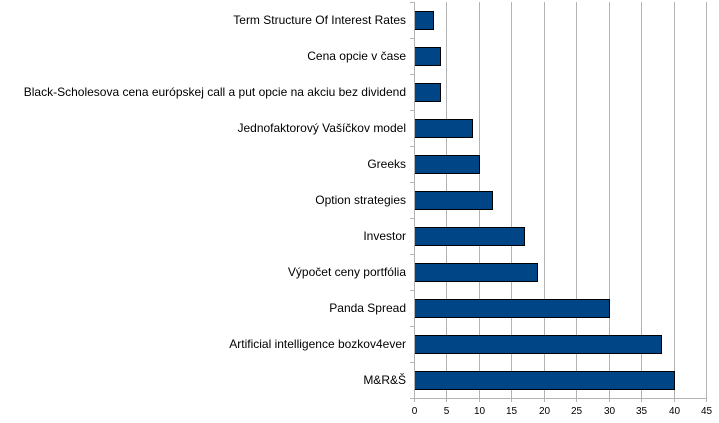 The image size is (719, 423). Describe the element at coordinates (642, 411) in the screenshot. I see `x-tick-label: 35` at that location.